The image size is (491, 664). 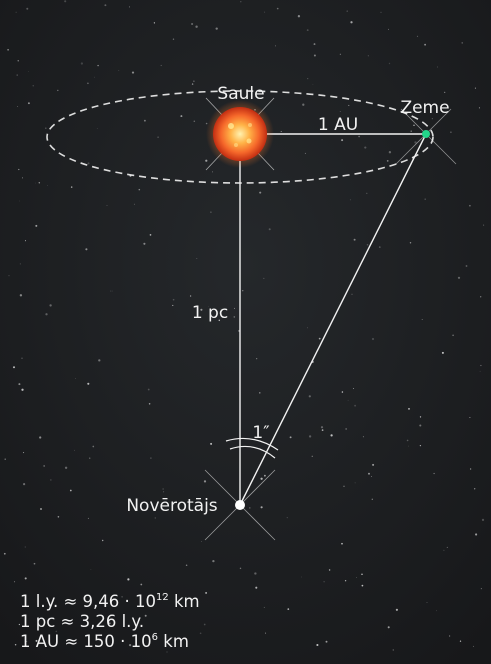 What do you see at coordinates (104, 641) in the screenshot?
I see `legend-au-line: 1 AU ≈ 150 · 106 km` at bounding box center [104, 641].